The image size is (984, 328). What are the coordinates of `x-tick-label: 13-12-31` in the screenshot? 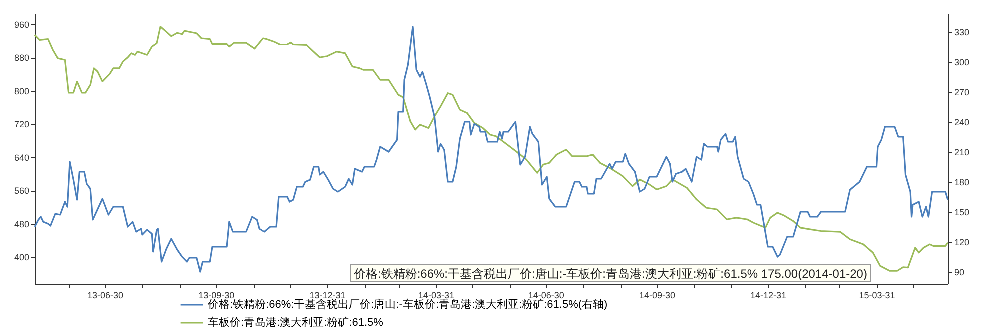 It's located at (328, 295).